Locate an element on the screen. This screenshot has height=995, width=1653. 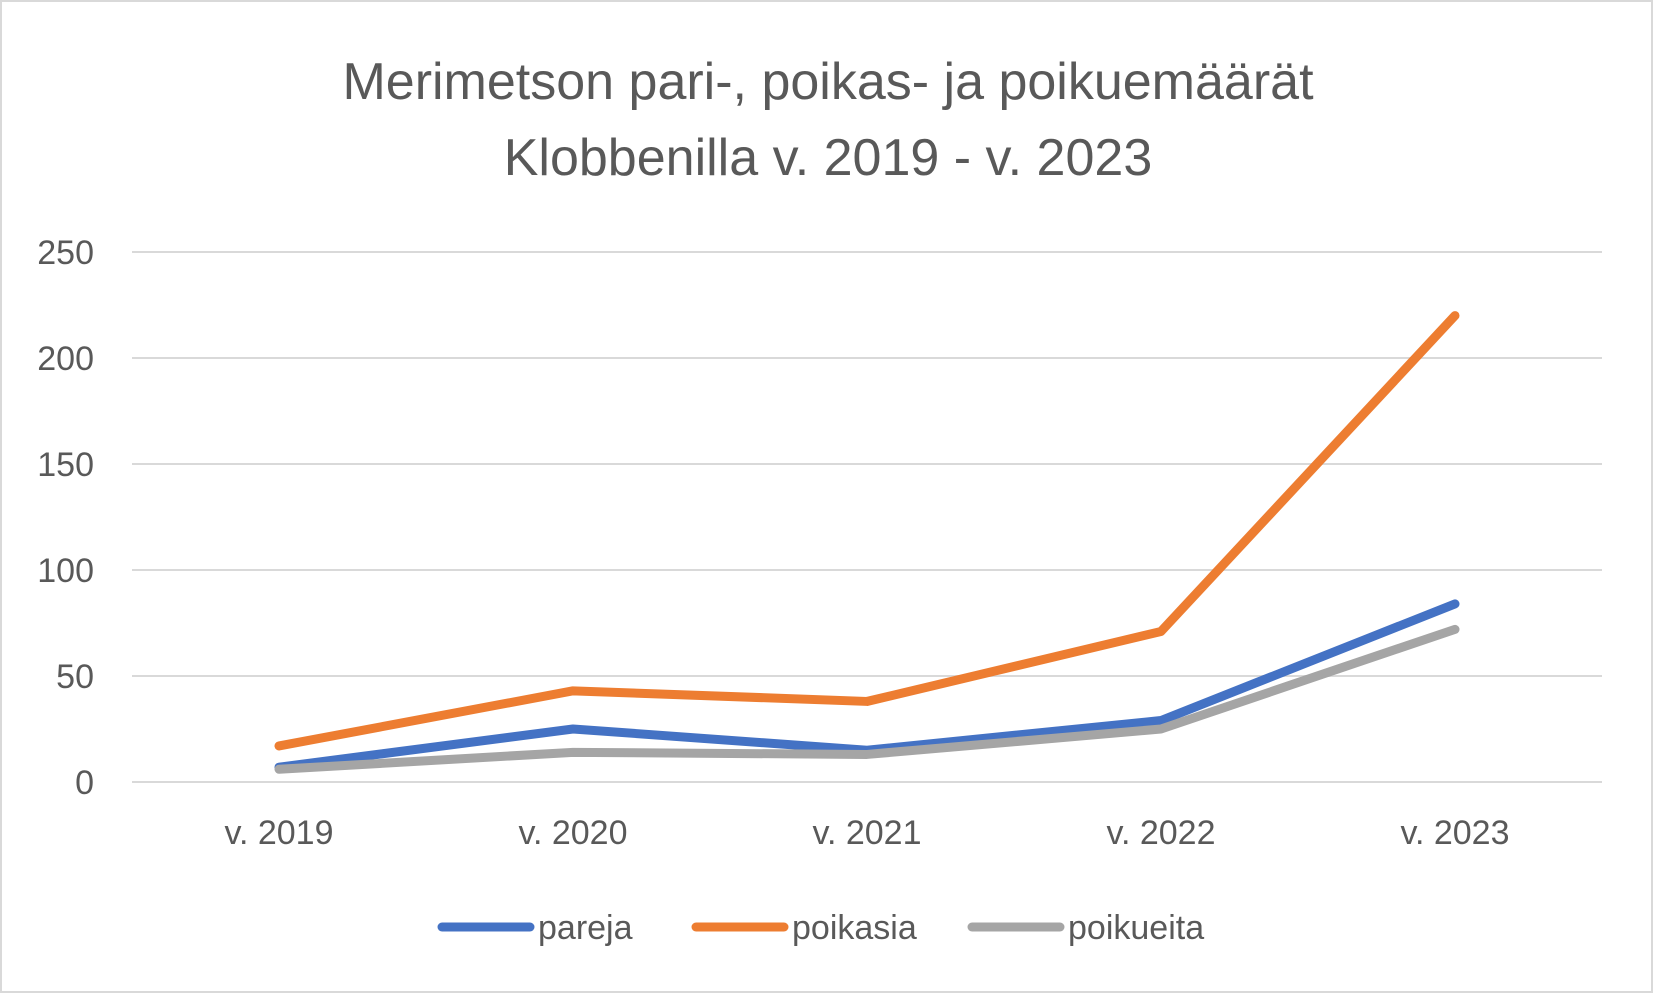
x-tick-label: v. 2022 is located at coordinates (1160, 833).